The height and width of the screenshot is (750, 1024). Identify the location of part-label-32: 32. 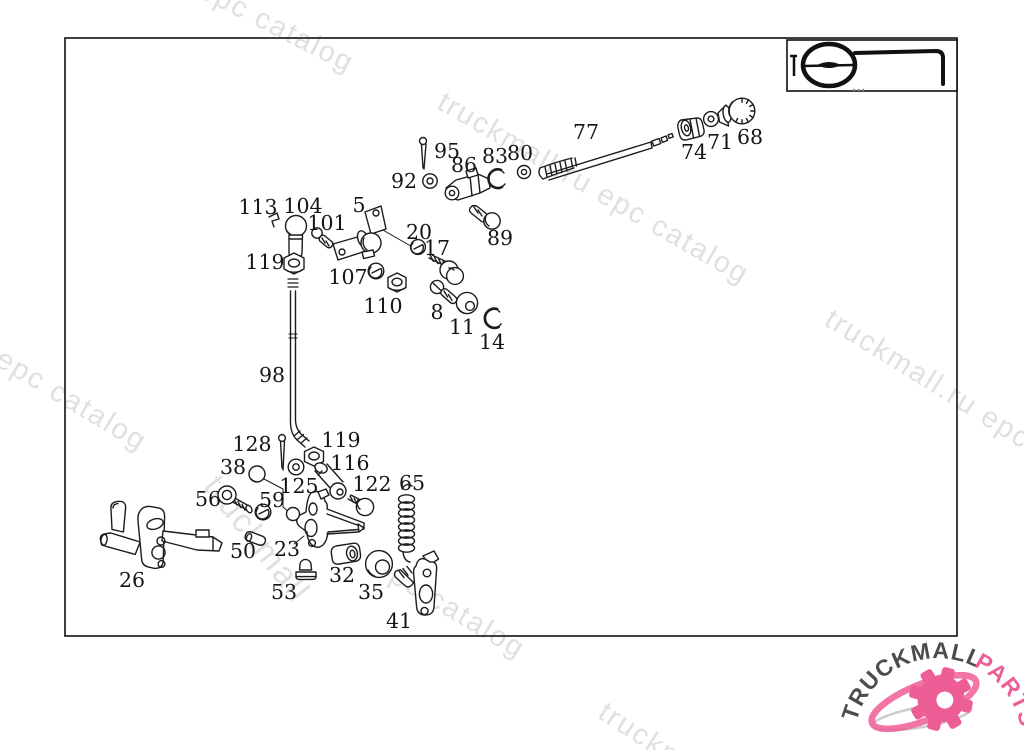
(342, 575).